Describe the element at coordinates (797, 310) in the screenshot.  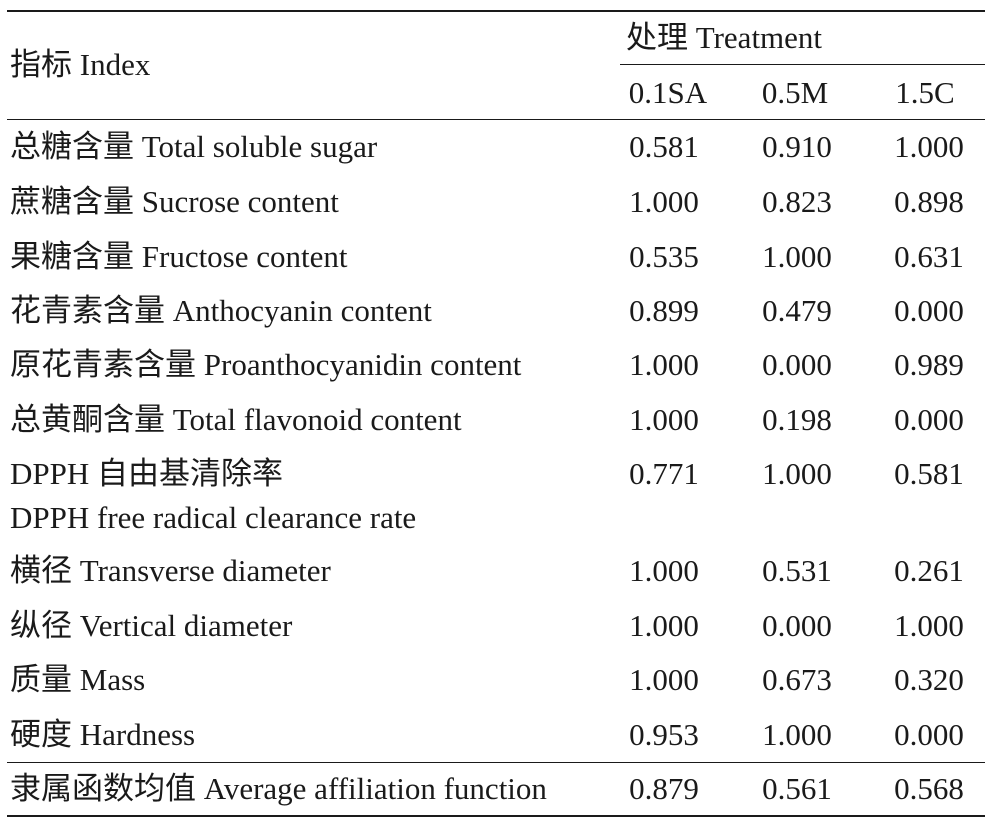
I see `row-value: 0.479` at that location.